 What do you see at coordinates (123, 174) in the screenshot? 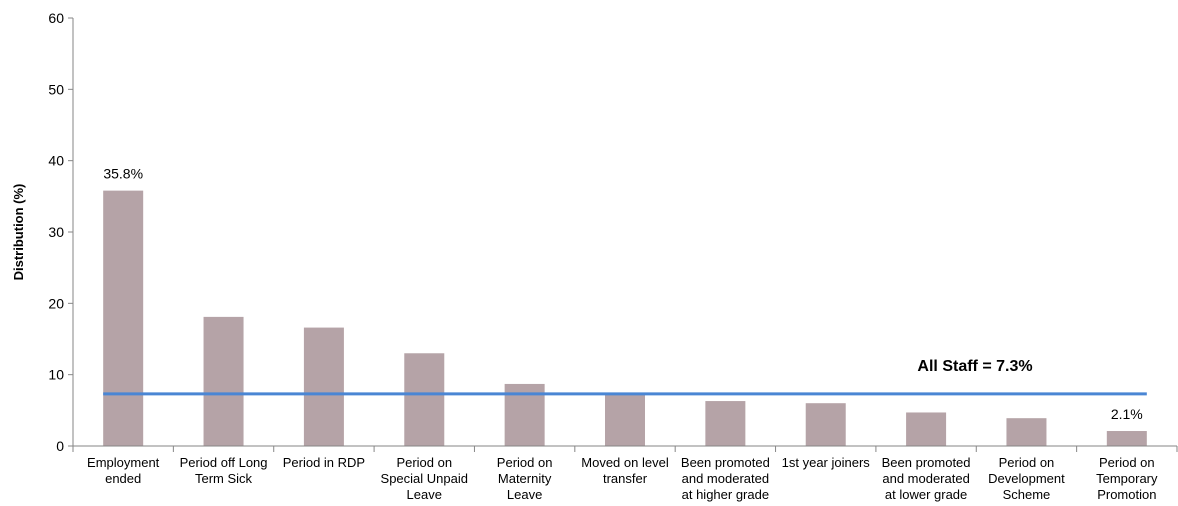
I see `data-label: 35.8%` at bounding box center [123, 174].